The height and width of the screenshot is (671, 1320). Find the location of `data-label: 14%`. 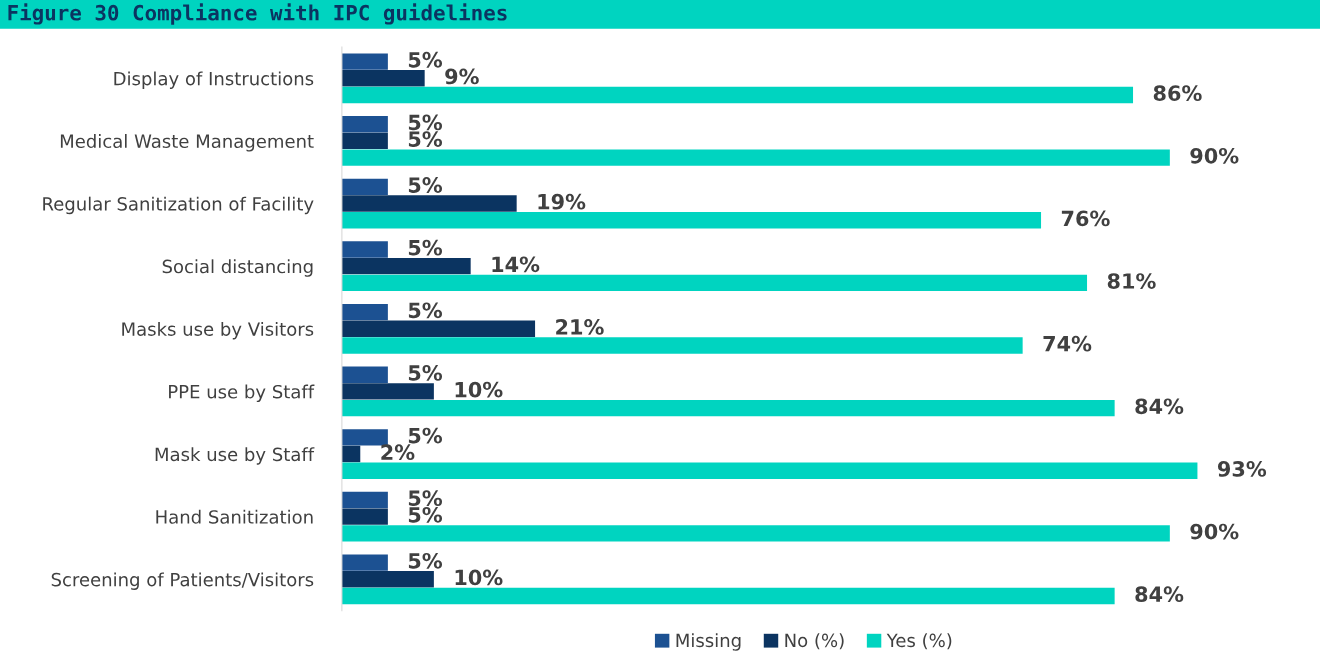

data-label: 14% is located at coordinates (516, 264).